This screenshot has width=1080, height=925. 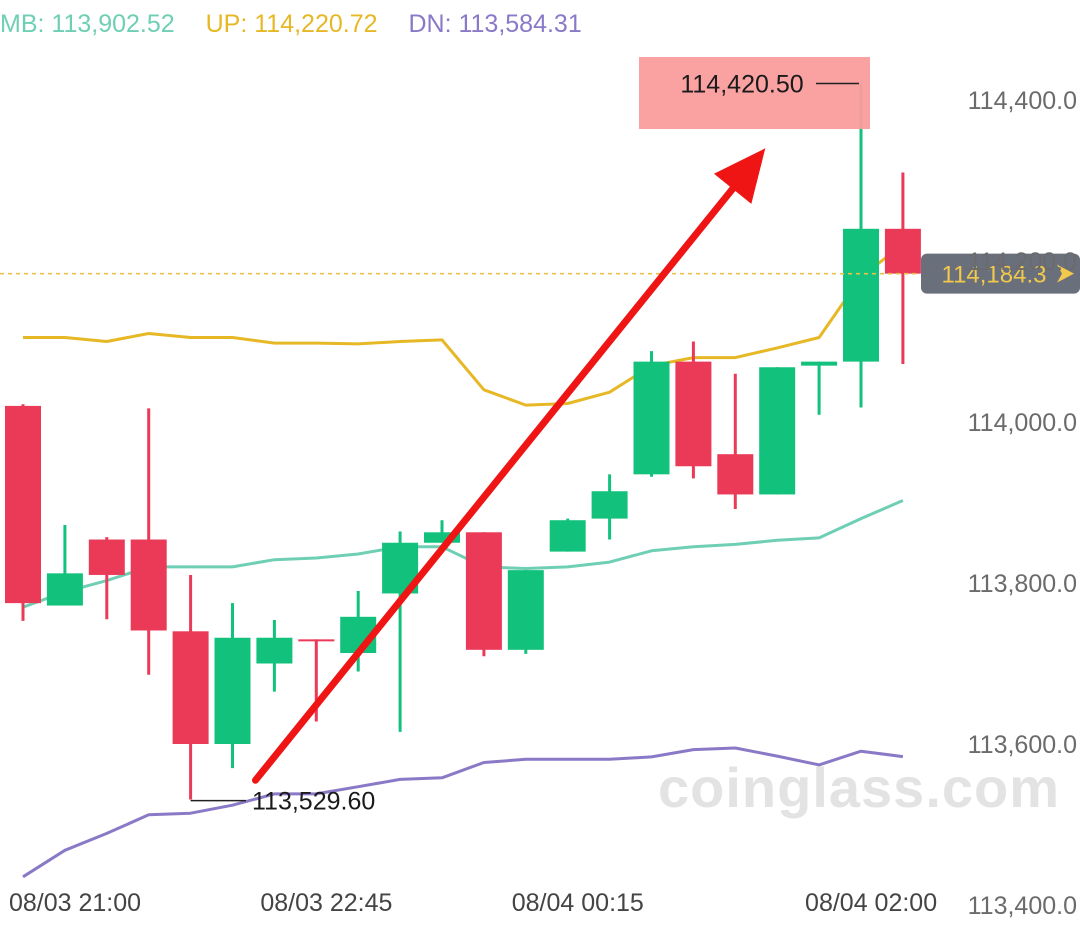 I want to click on y-tick-label: 113,600.0, so click(x=1022, y=745).